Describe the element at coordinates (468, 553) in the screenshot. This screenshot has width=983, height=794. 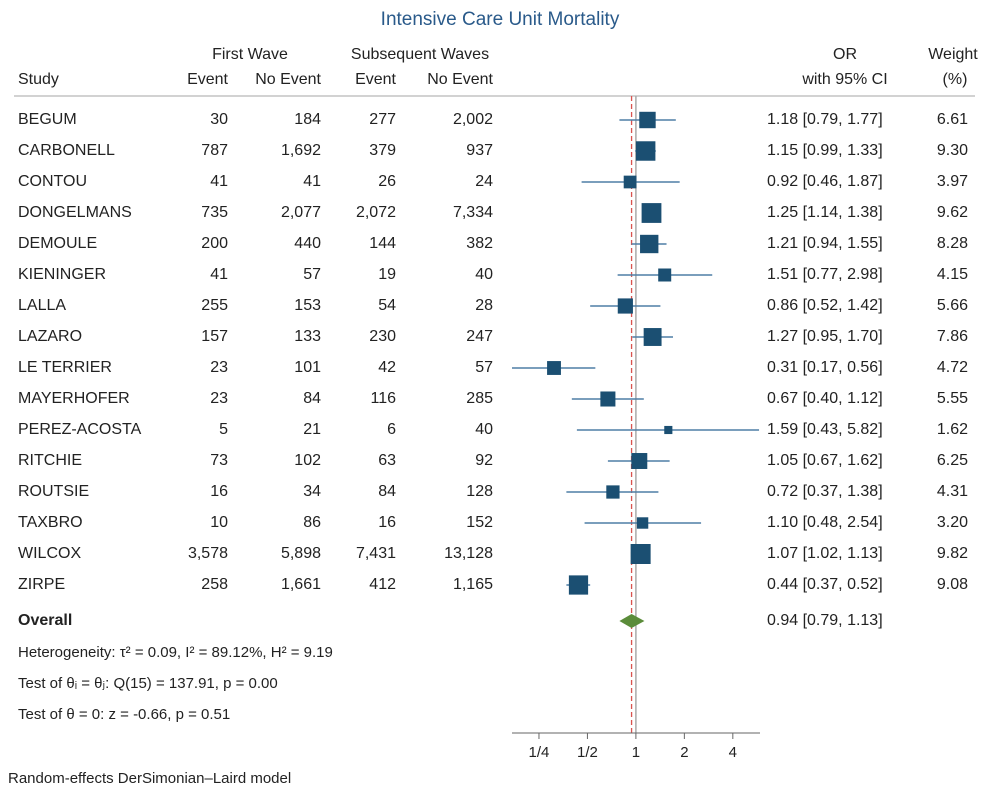
I see `table-cell: 13,128` at that location.